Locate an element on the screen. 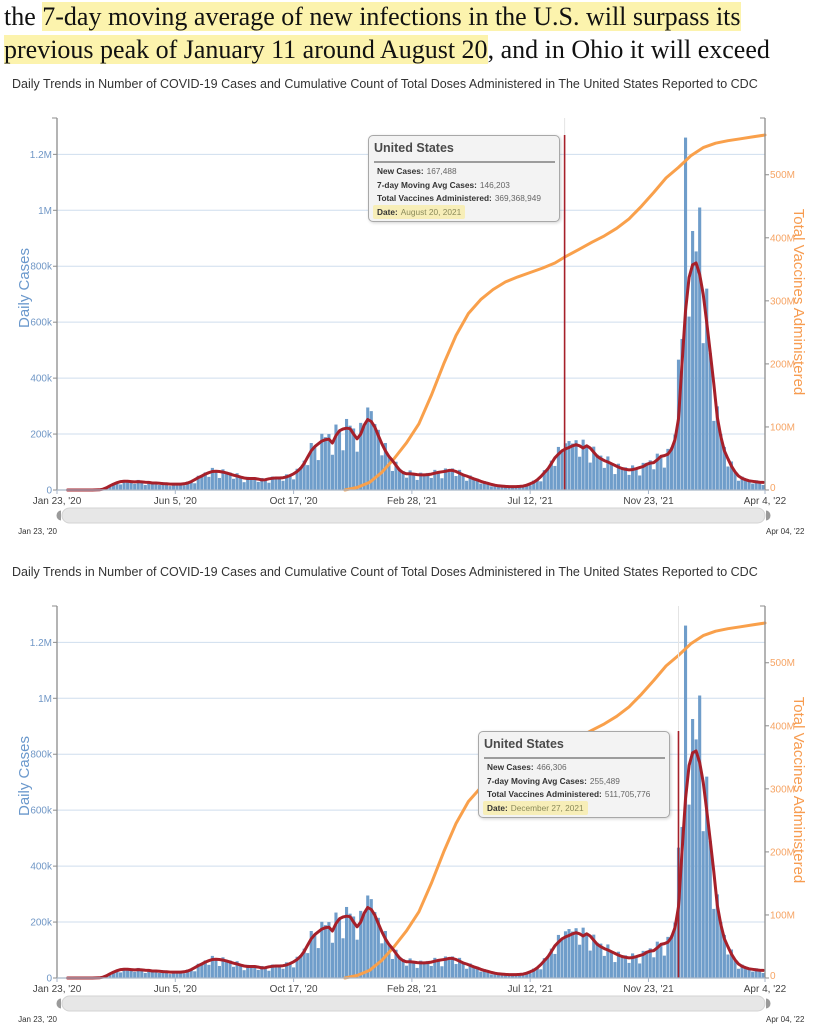 The height and width of the screenshot is (1024, 826). tooltip-label: New Cases: is located at coordinates (510, 767).